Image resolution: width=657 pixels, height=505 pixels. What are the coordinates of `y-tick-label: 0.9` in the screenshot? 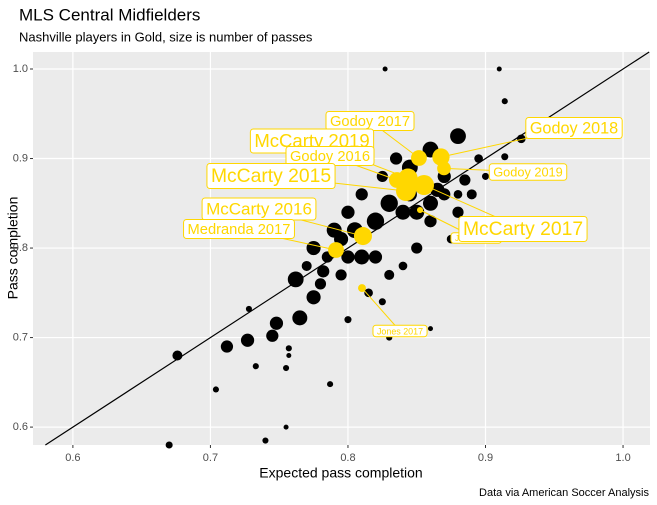 It's located at (20, 158).